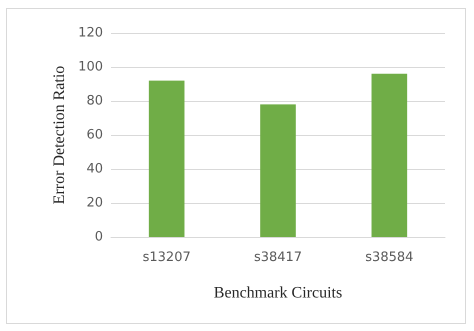  I want to click on y-tick-label: 20, so click(94, 203).